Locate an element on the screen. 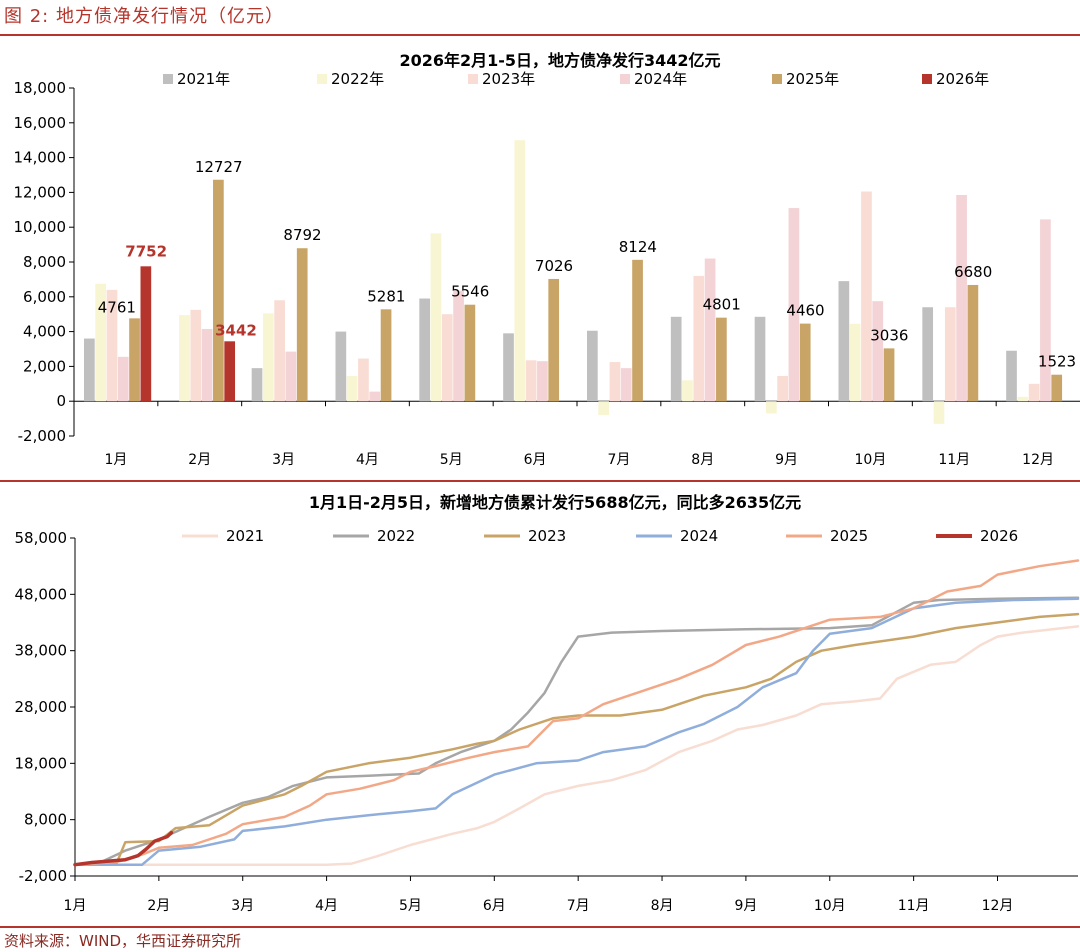 Image resolution: width=1080 pixels, height=952 pixels. legend-label: 2025 is located at coordinates (849, 536).